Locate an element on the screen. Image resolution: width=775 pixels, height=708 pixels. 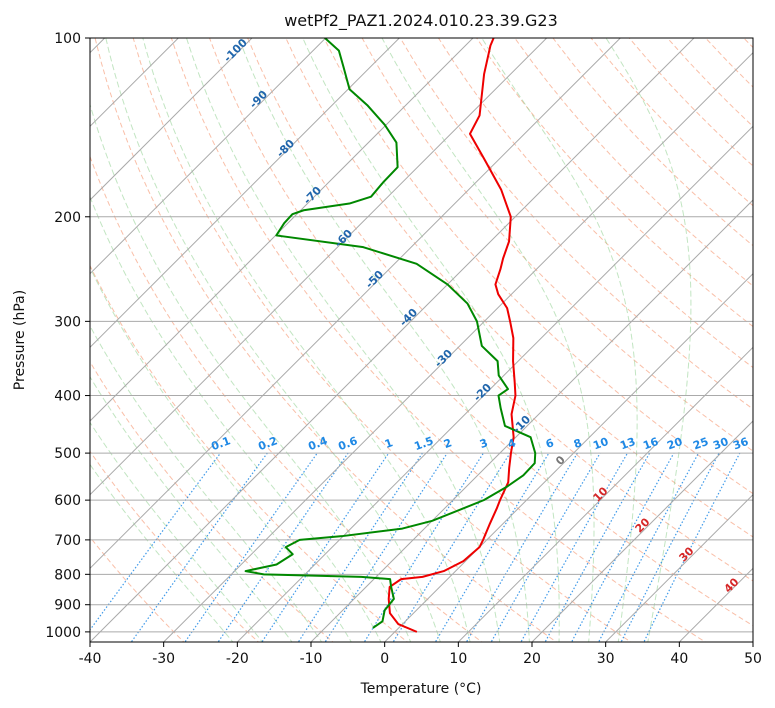
y-tick-label: 200 is located at coordinates (67, 218).